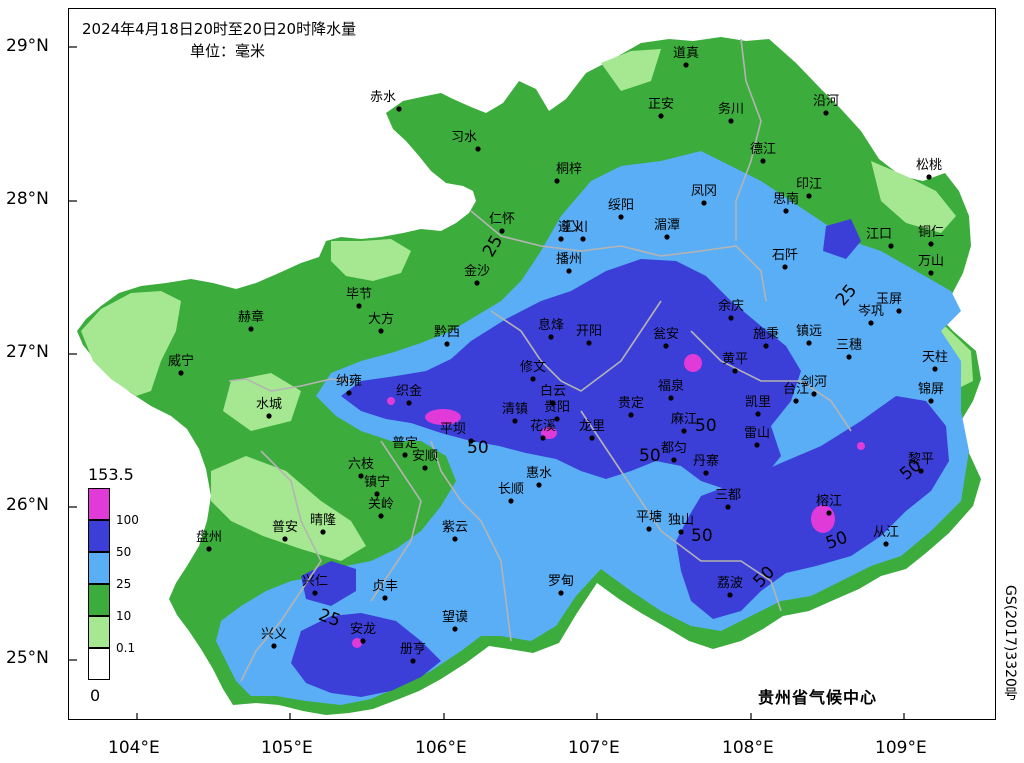 The width and height of the screenshot is (1024, 763). What do you see at coordinates (706, 464) in the screenshot?
I see `city-marker: 丹寨` at bounding box center [706, 464].